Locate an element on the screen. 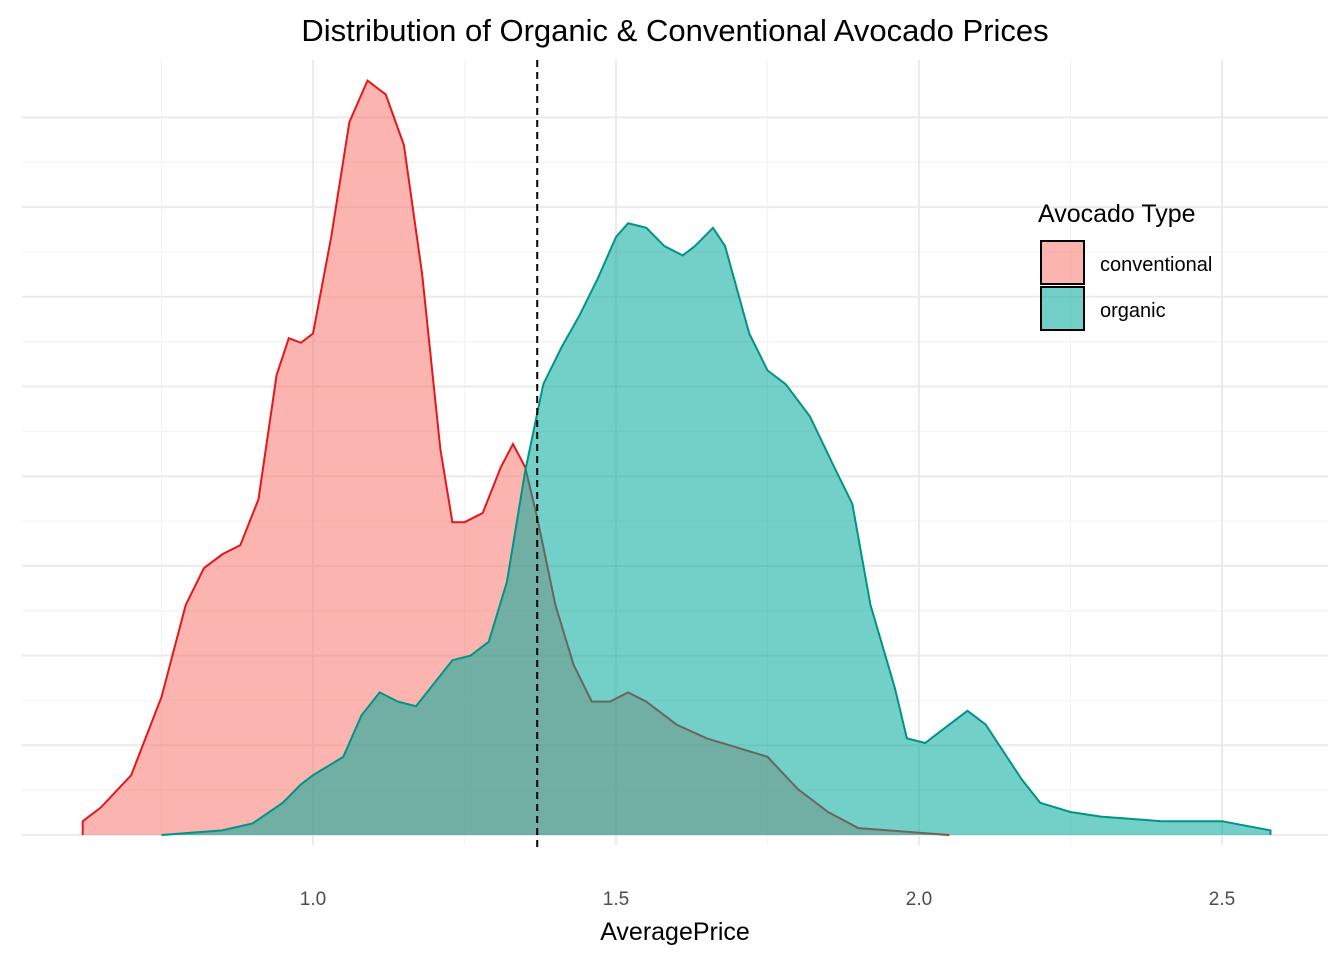 The image size is (1344, 960). legend-swatch-conventional is located at coordinates (1062, 262).